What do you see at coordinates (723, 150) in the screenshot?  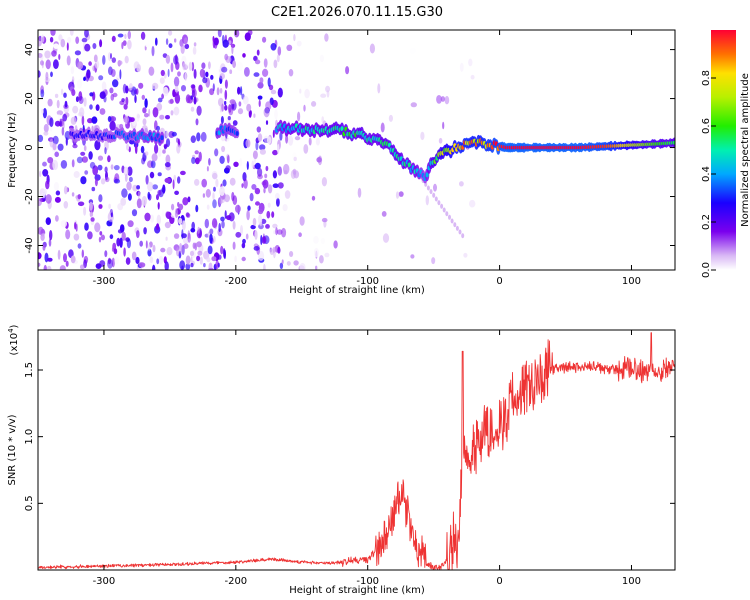 I see `colorbar-gradient` at bounding box center [723, 150].